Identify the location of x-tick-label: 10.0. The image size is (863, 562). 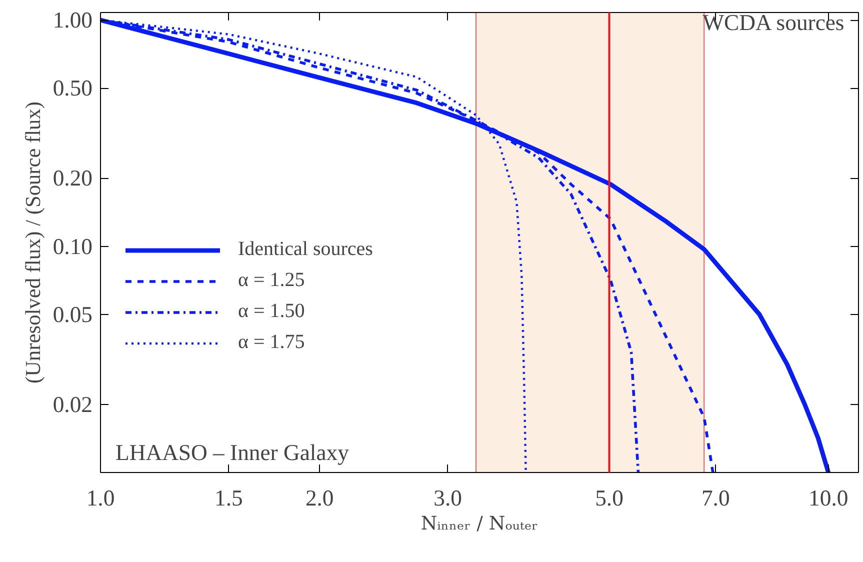
(828, 498).